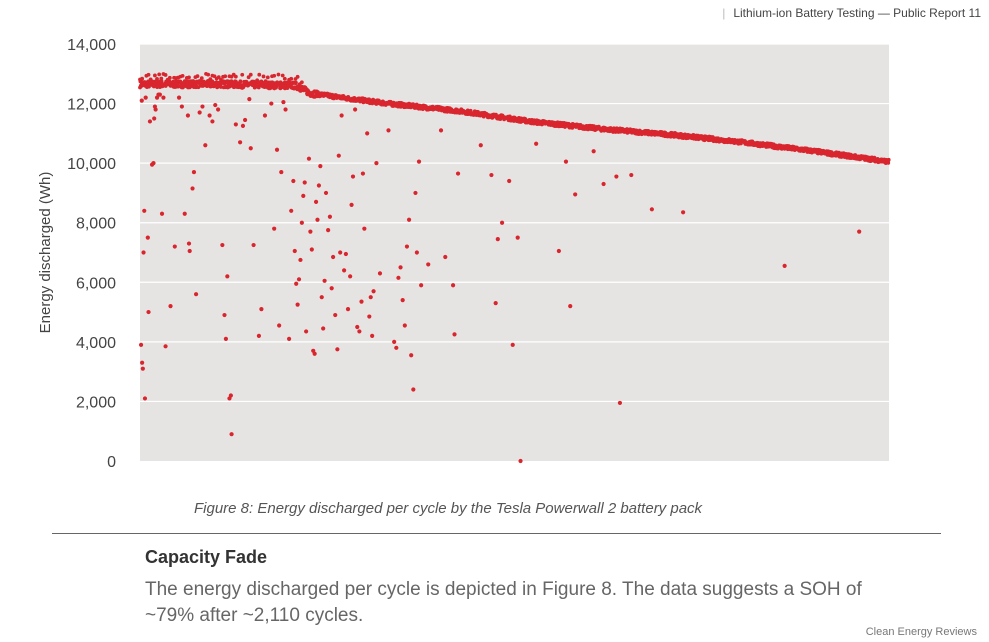 Image resolution: width=989 pixels, height=642 pixels. Describe the element at coordinates (96, 343) in the screenshot. I see `y-tick-label: 4,000` at that location.